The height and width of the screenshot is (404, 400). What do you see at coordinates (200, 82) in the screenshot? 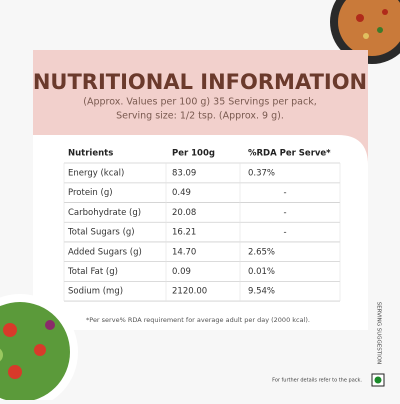
I see `title: NUTRITIONAL INFORMATION` at bounding box center [200, 82].